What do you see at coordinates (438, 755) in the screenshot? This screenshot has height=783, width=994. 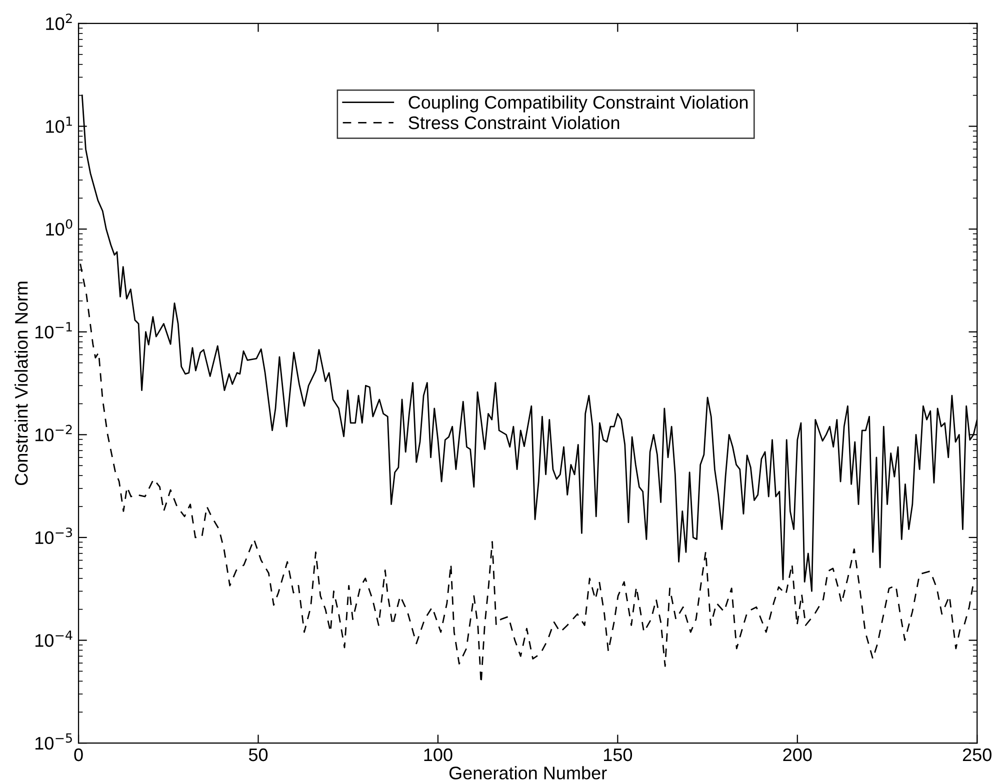 I see `x-tick-label: 100` at bounding box center [438, 755].